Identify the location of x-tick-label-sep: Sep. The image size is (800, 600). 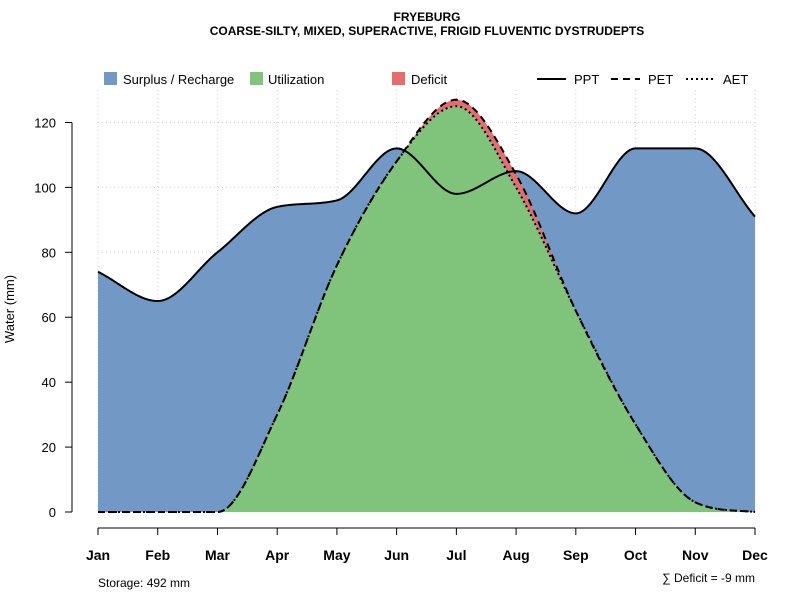
(576, 555).